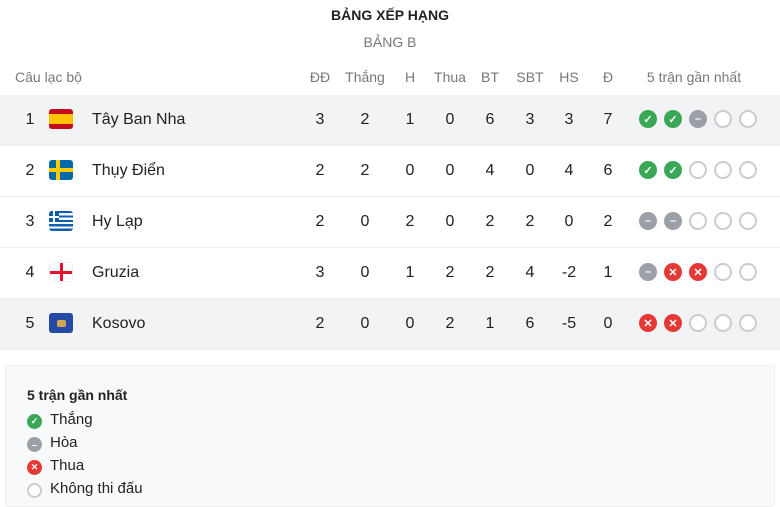  What do you see at coordinates (30, 119) in the screenshot?
I see `rank: 1` at bounding box center [30, 119].